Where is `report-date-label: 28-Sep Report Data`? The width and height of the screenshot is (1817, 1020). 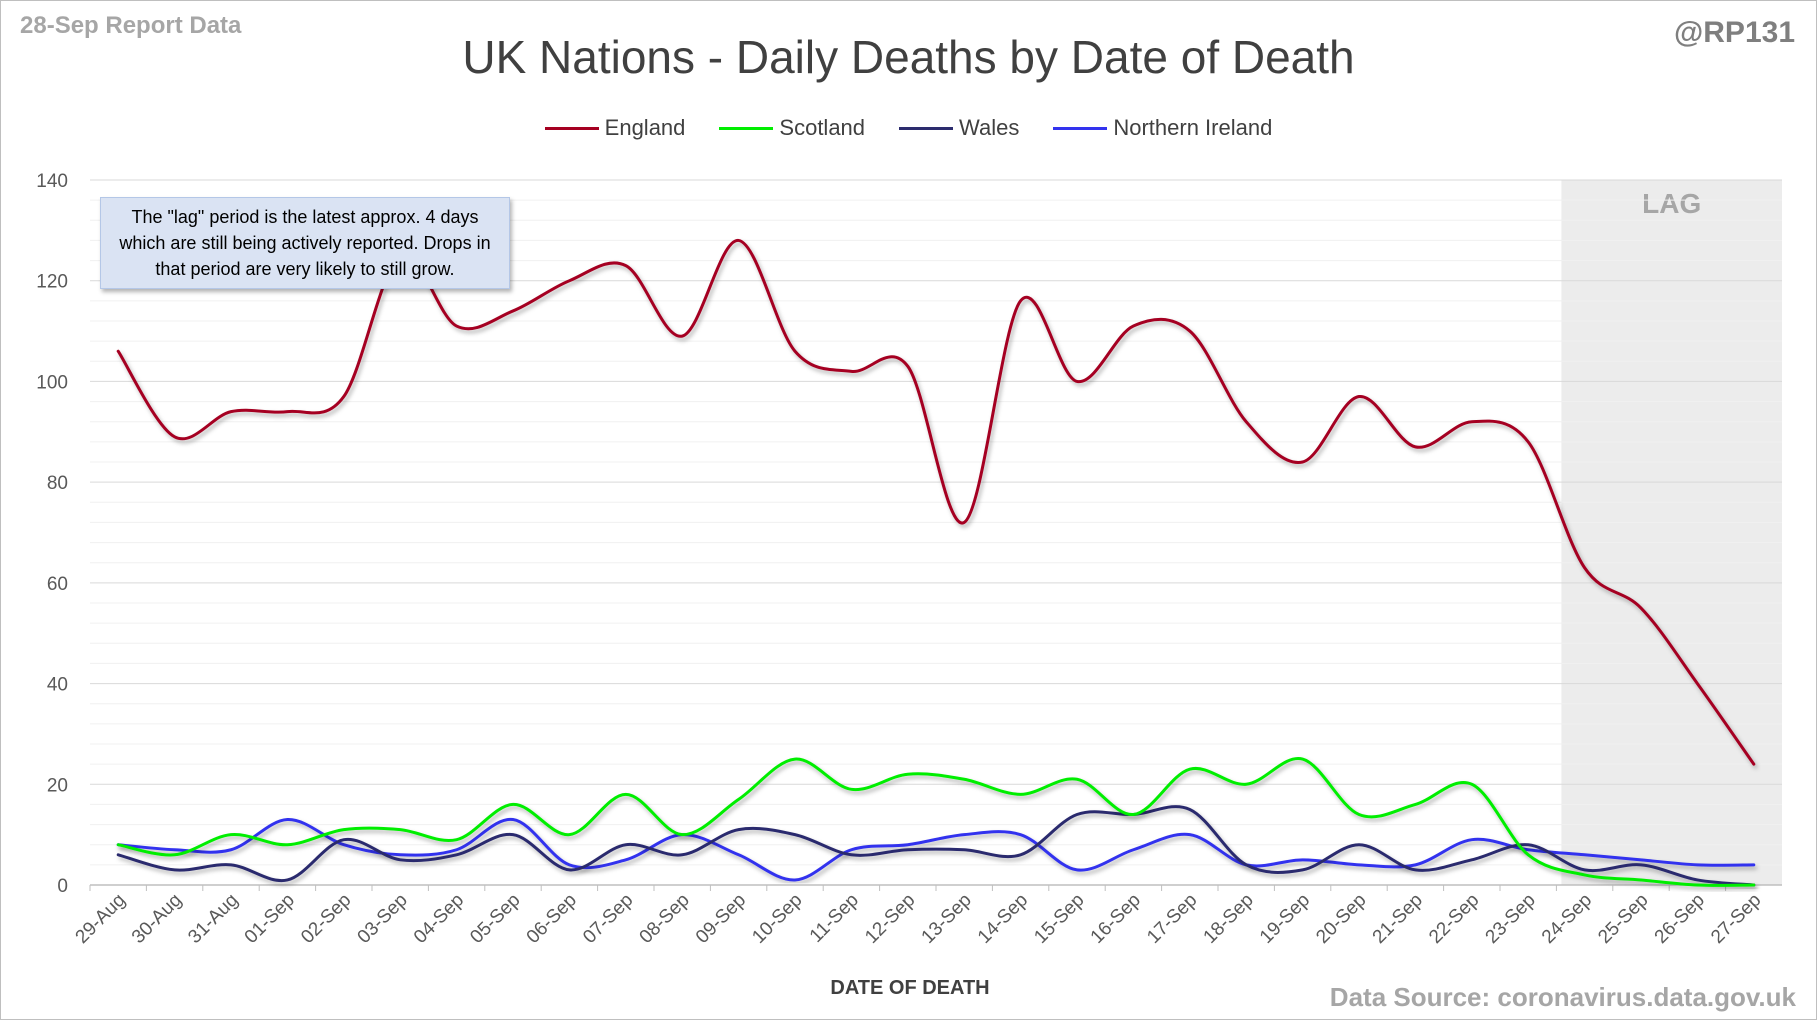
report-date-label: 28-Sep Report Data is located at coordinates (131, 25).